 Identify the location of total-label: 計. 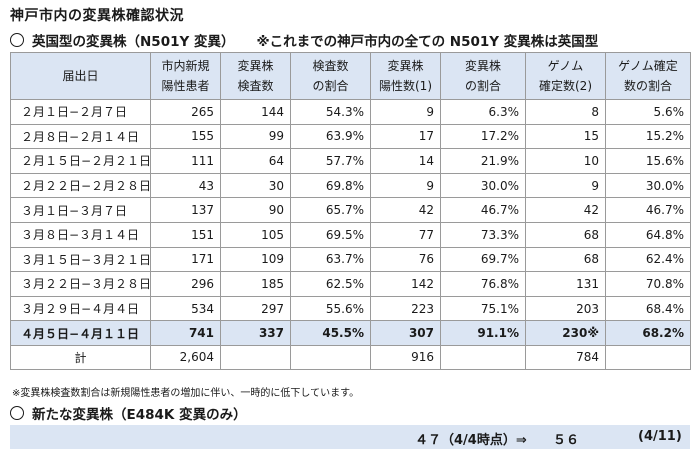
(80, 357).